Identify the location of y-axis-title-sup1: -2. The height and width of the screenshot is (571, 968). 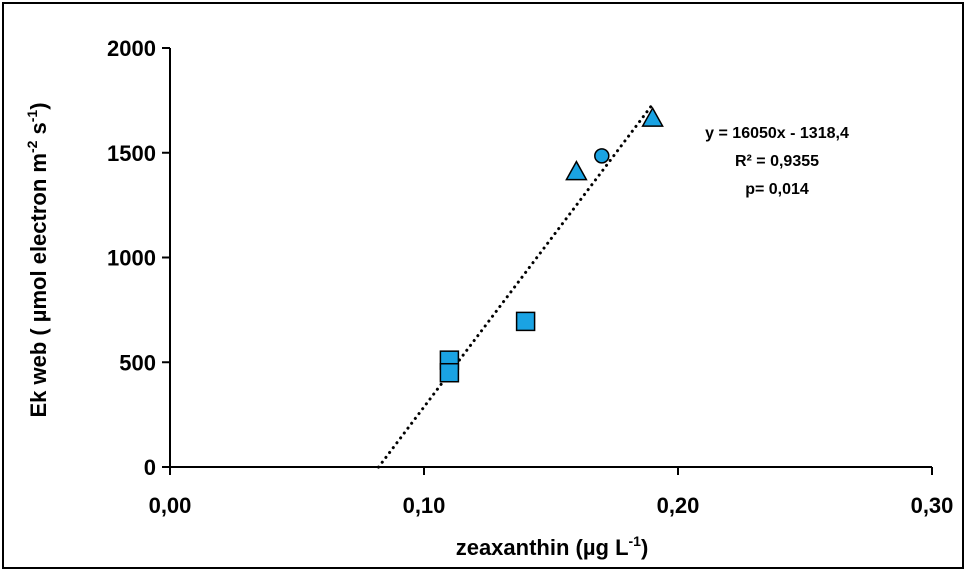
(32, 146).